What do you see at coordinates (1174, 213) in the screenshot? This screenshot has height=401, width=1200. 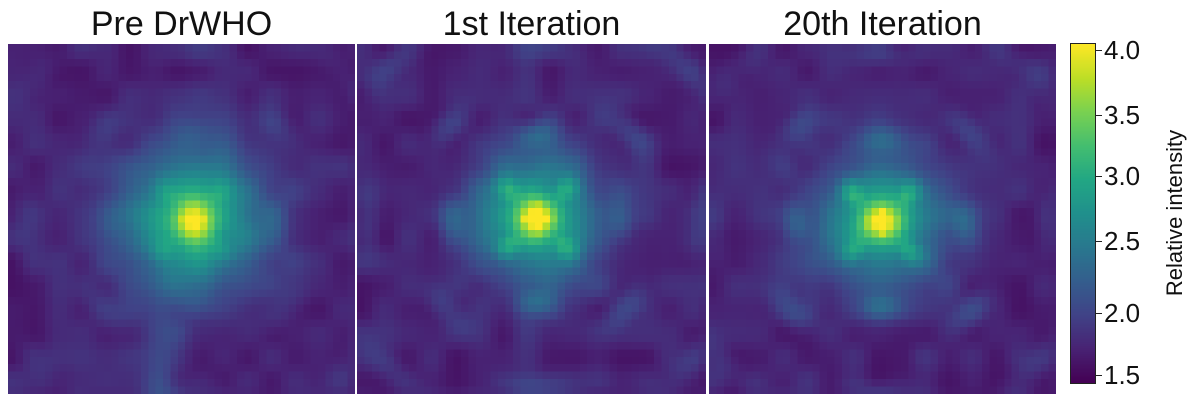 I see `colorbar-label: Relative intensity` at bounding box center [1174, 213].